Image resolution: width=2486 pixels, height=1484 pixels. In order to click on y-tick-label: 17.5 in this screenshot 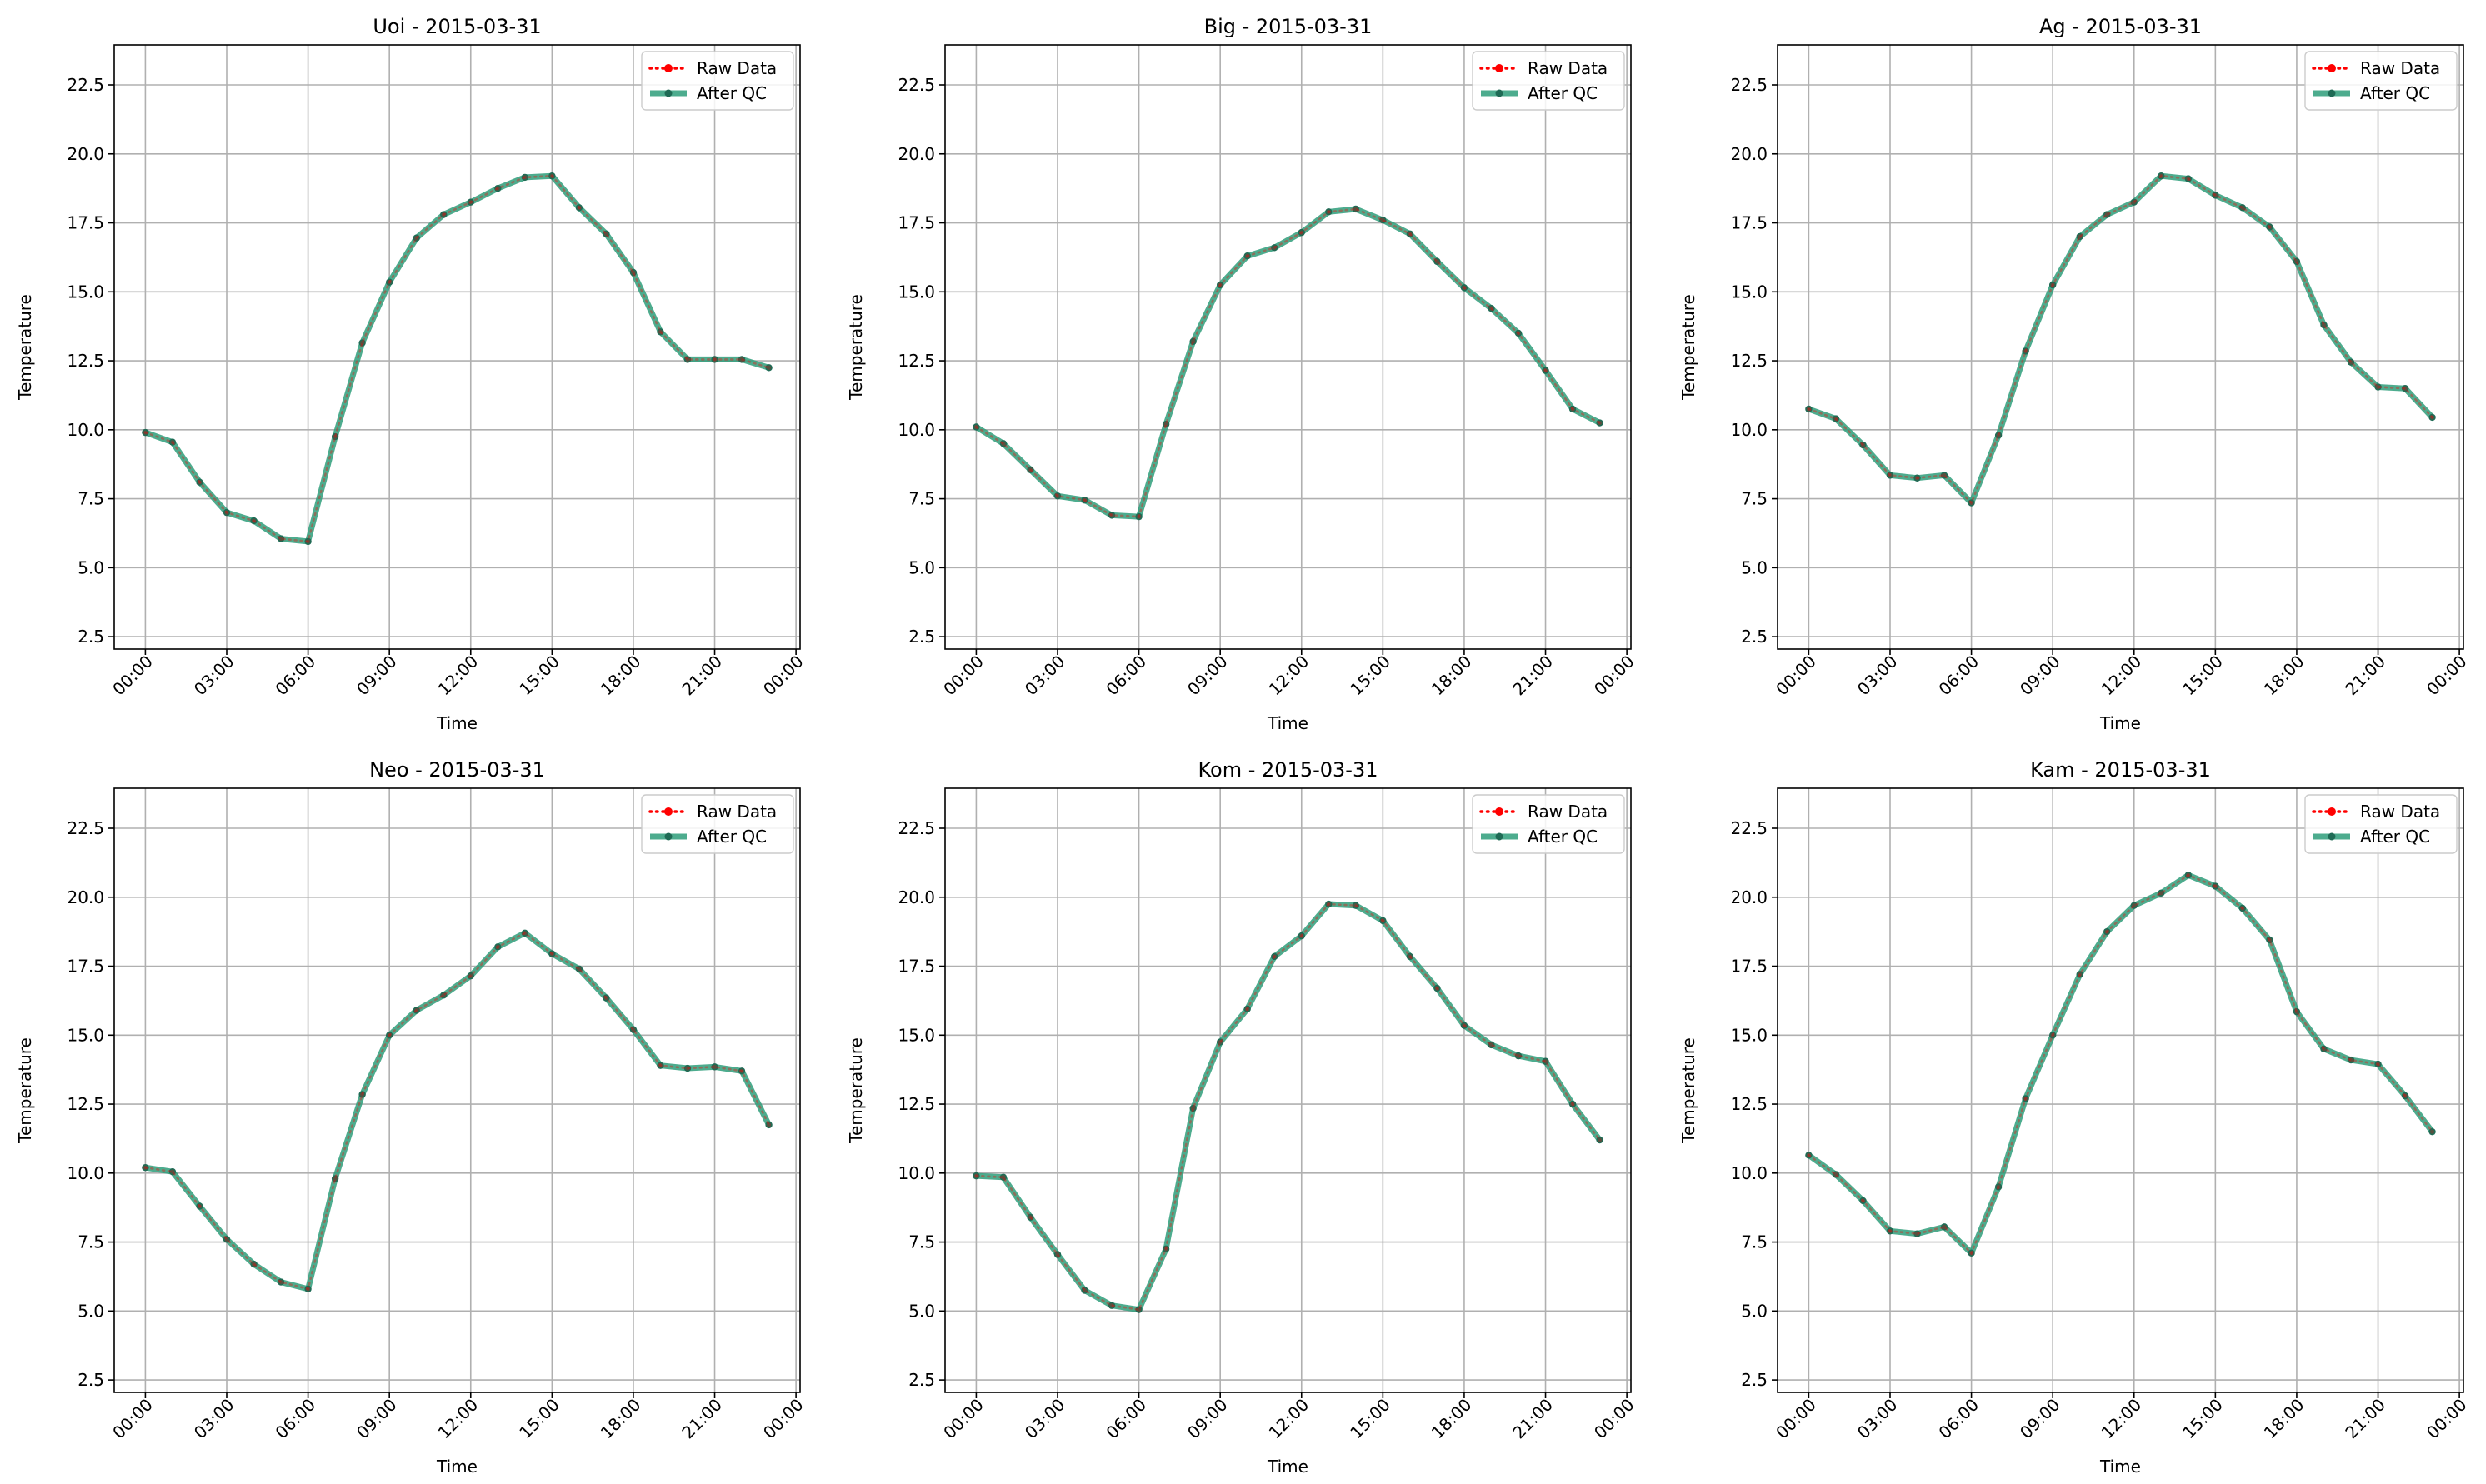, I will do `click(85, 223)`.